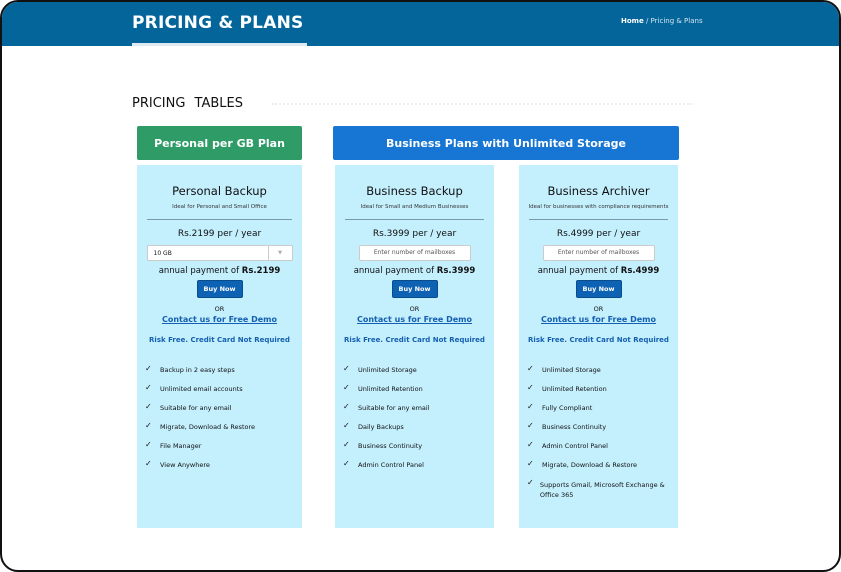 The width and height of the screenshot is (841, 572). Describe the element at coordinates (201, 389) in the screenshot. I see `feature-label: Unlimited email accounts` at that location.